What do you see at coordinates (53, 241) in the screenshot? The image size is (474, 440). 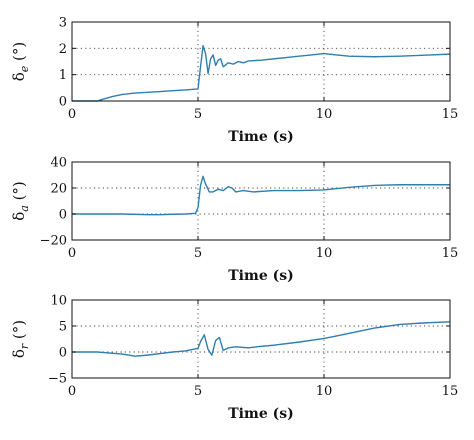 I see `y-tick-label: −20` at bounding box center [53, 241].